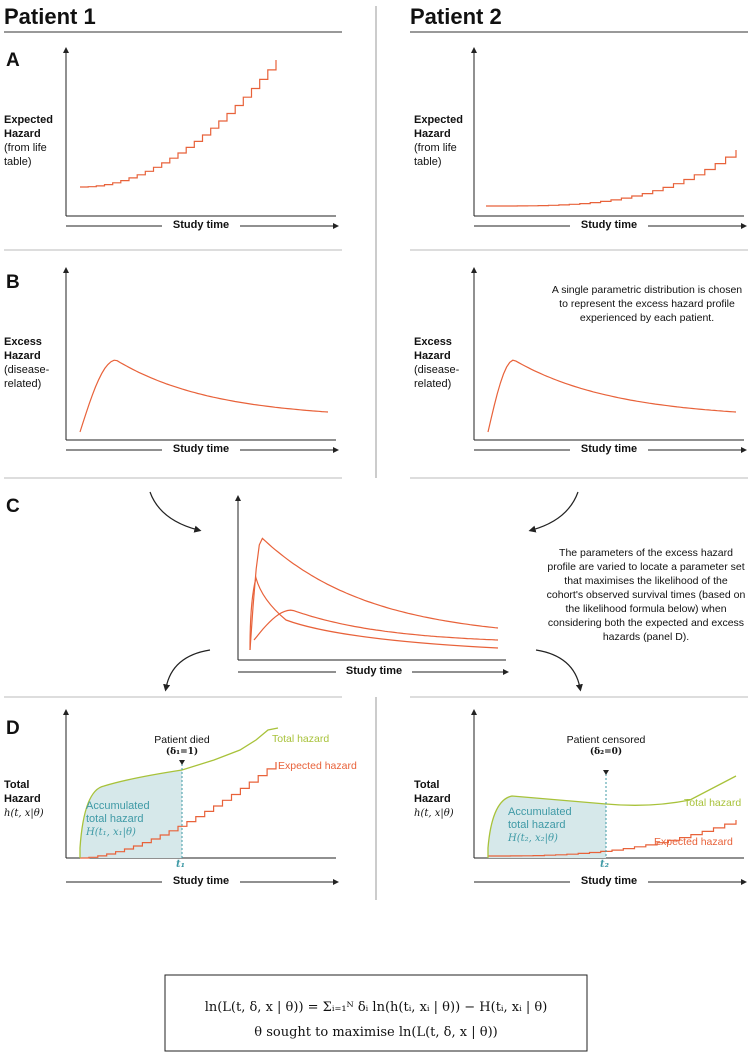 This screenshot has width=752, height=1058. I want to click on curved-arrow-c-bottom-left, so click(187, 670).